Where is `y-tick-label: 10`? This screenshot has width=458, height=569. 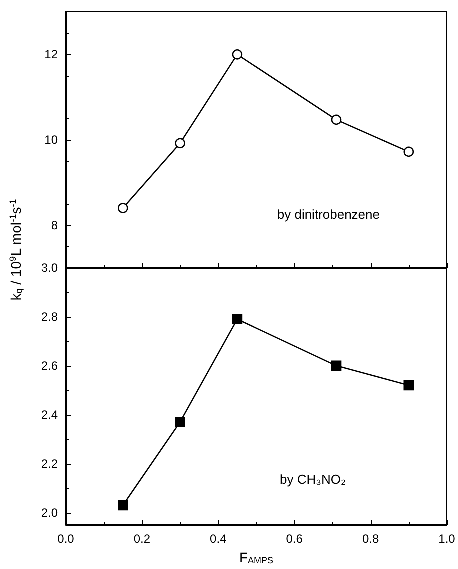 y-tick-label: 10 is located at coordinates (51, 140).